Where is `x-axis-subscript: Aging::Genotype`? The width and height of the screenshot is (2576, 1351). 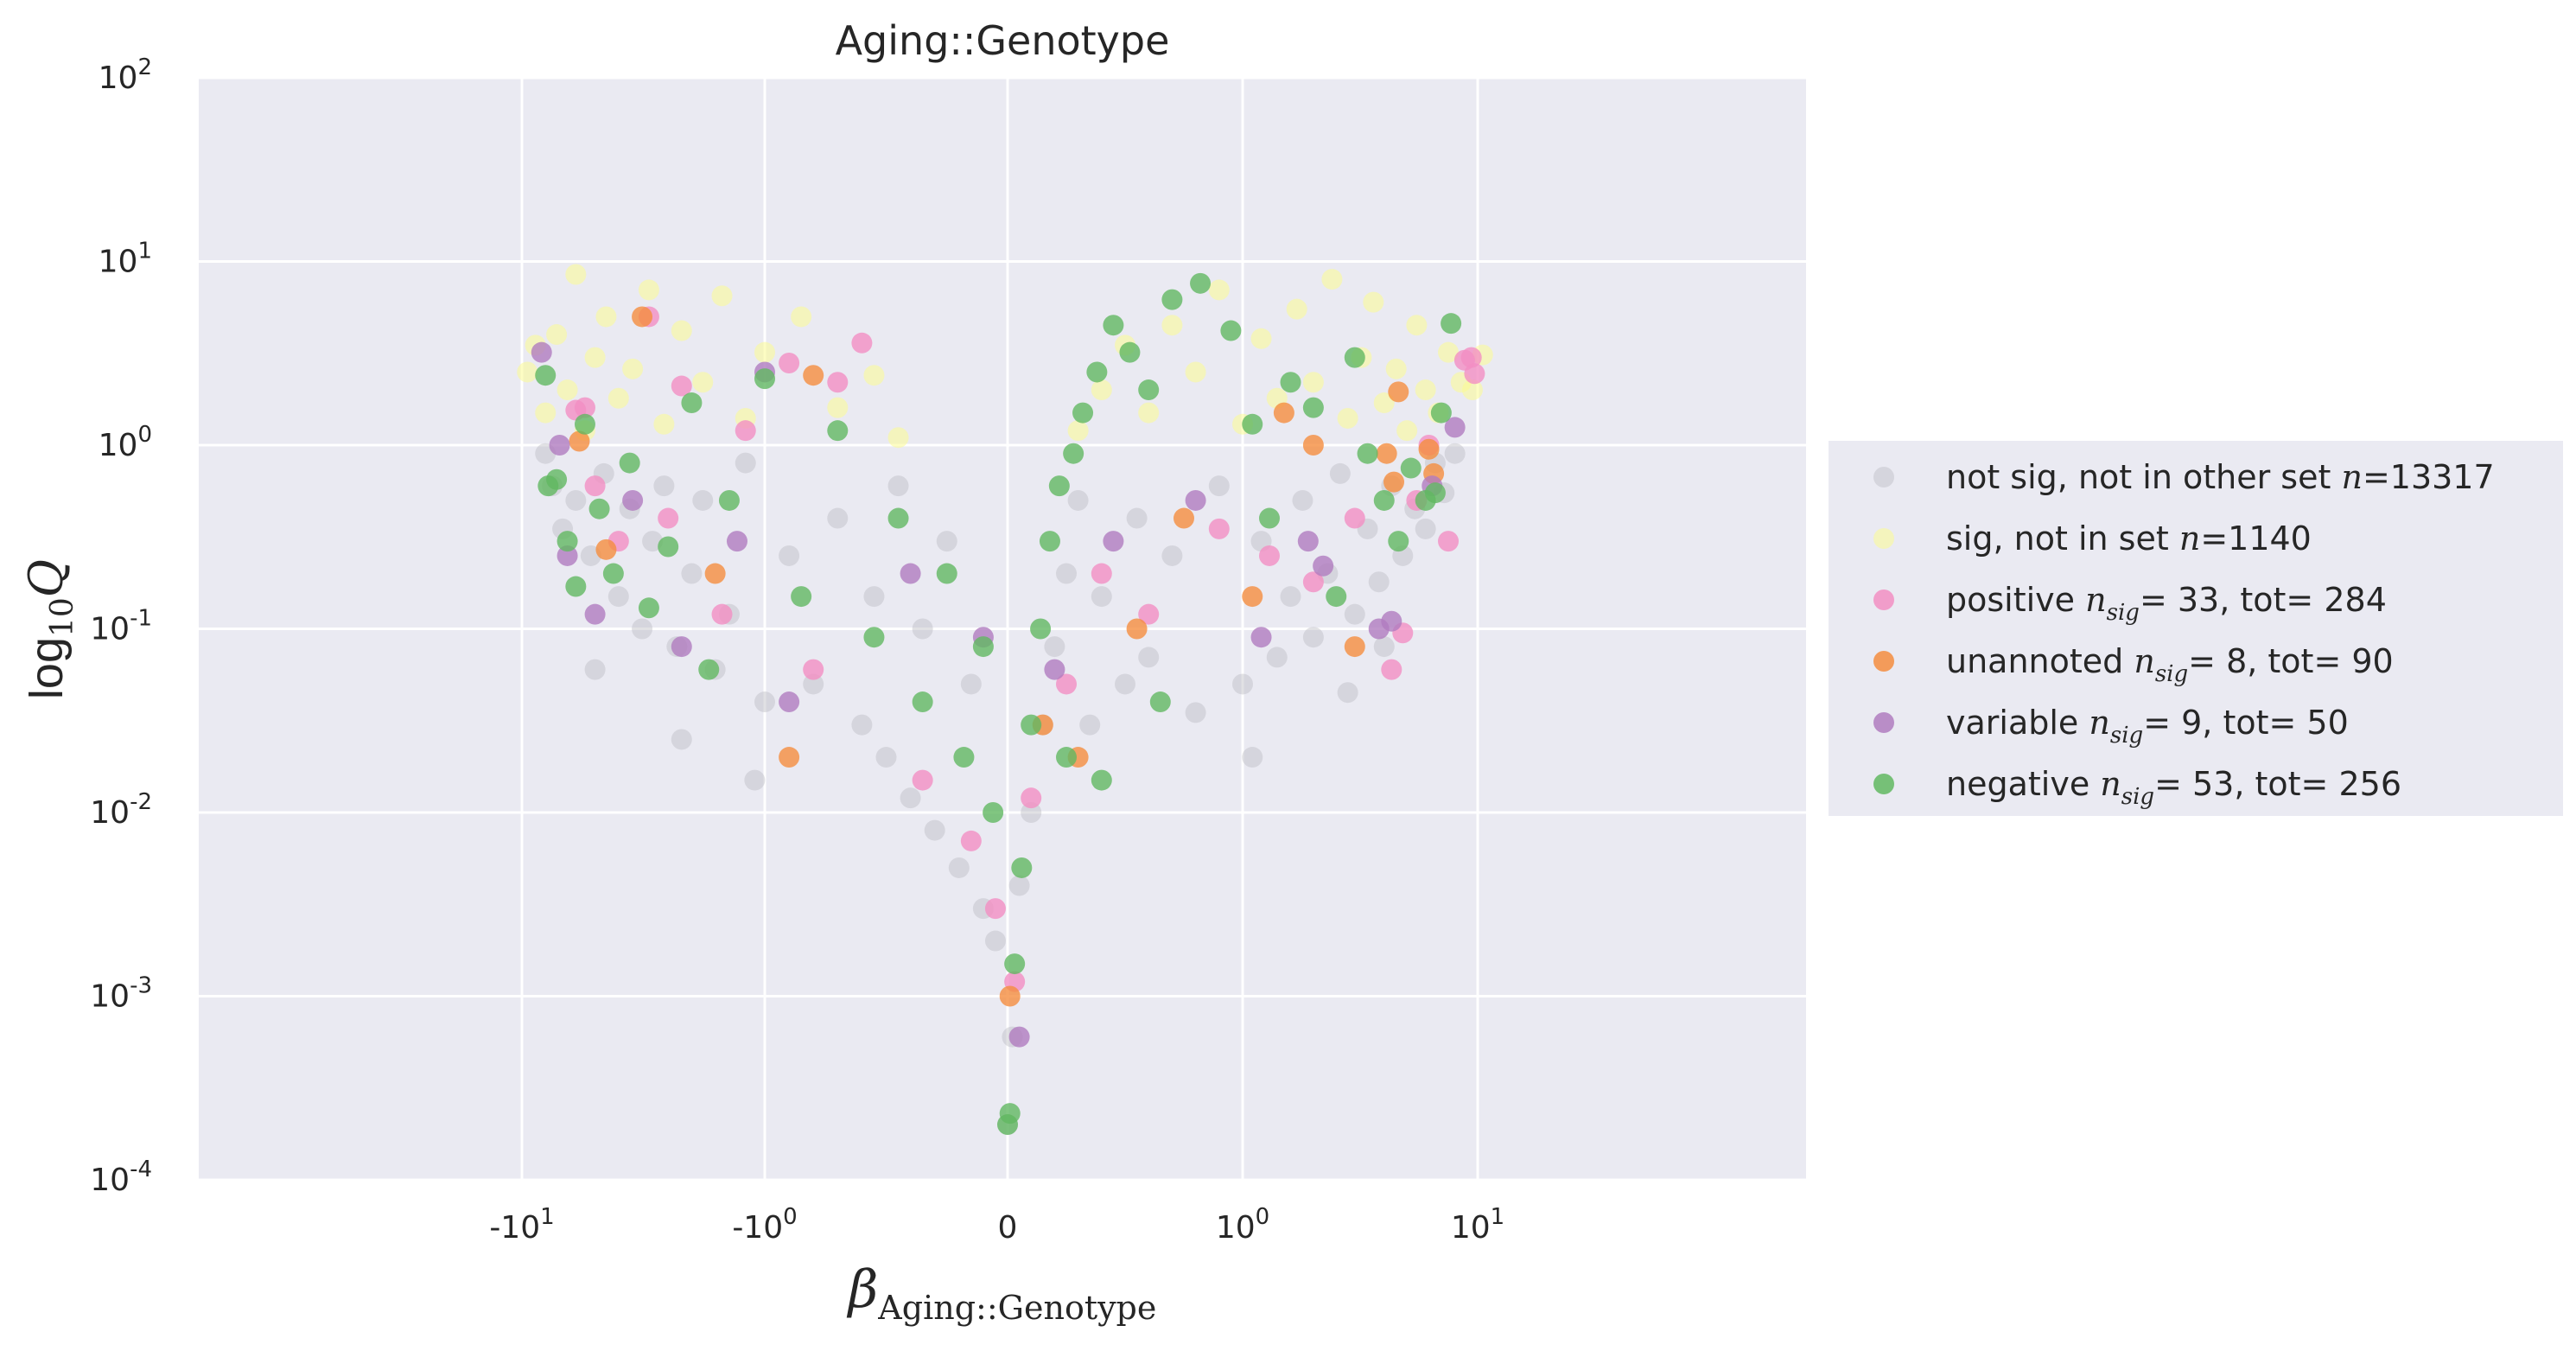 x-axis-subscript: Aging::Genotype is located at coordinates (1016, 1308).